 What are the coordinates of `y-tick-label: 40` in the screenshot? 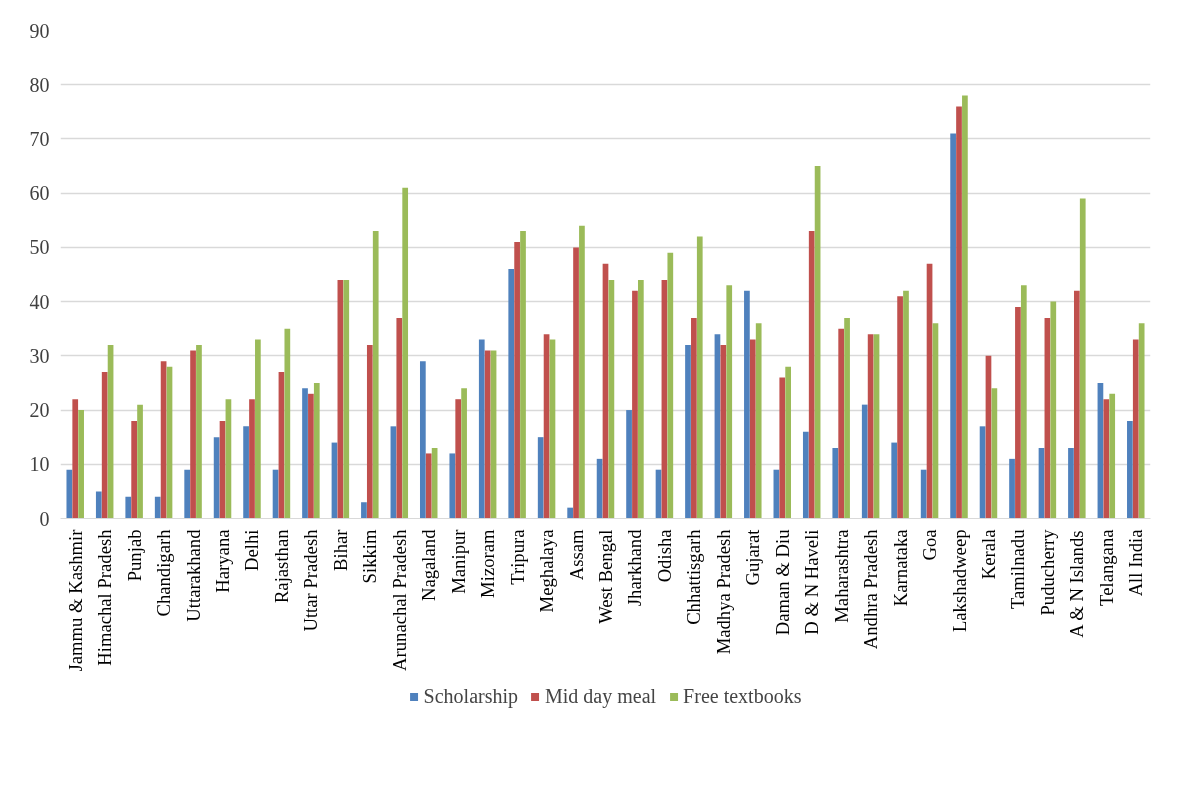 It's located at (39, 301).